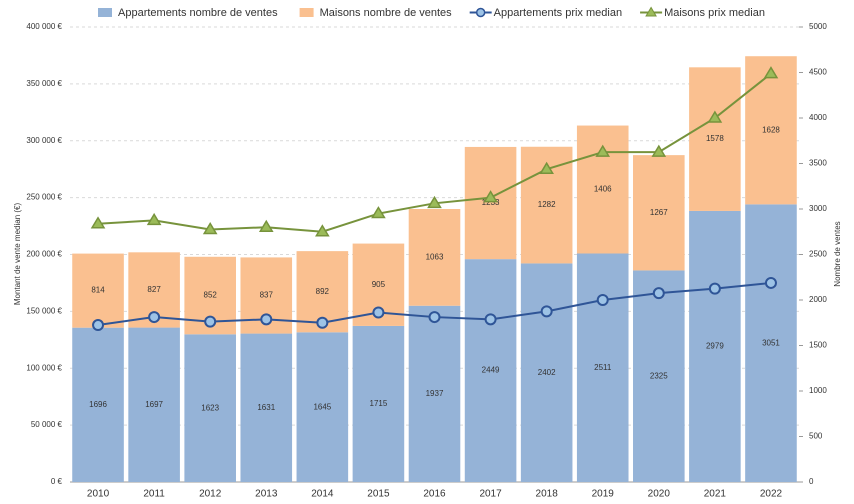 Image resolution: width=854 pixels, height=504 pixels. I want to click on y2-tick-label: 2000, so click(818, 299).